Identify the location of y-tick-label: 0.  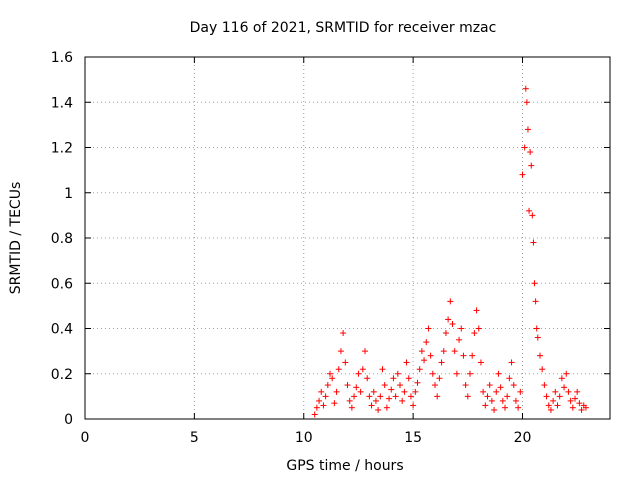
(68, 420).